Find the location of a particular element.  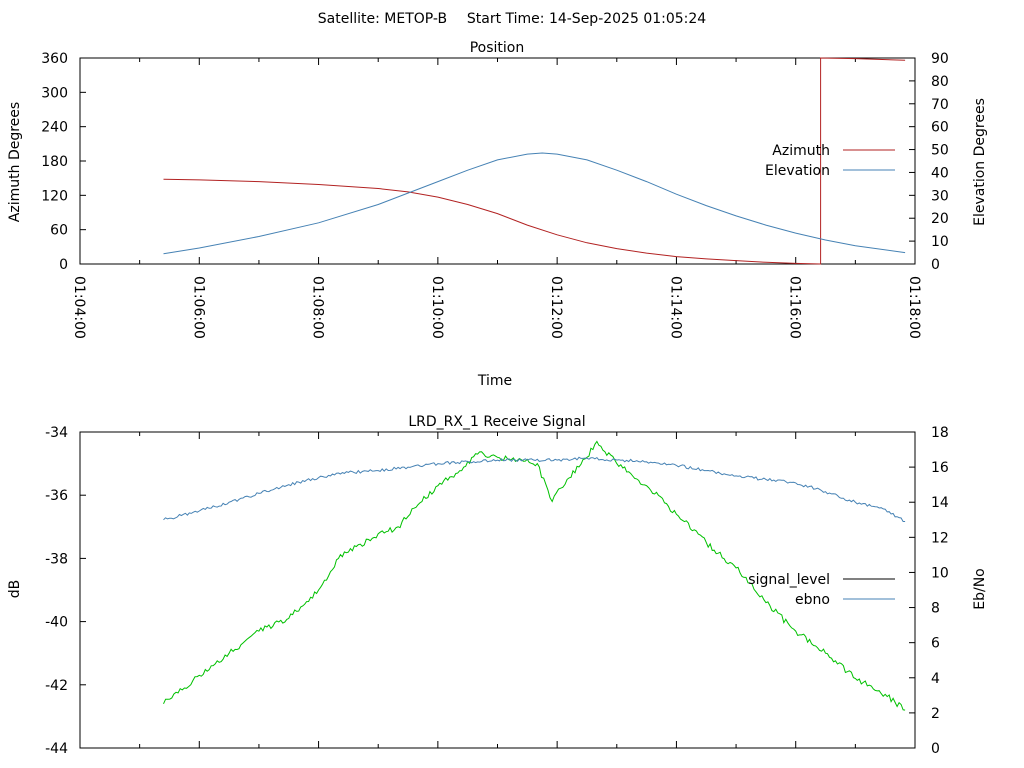

y2-tick-label: 80 is located at coordinates (940, 82).